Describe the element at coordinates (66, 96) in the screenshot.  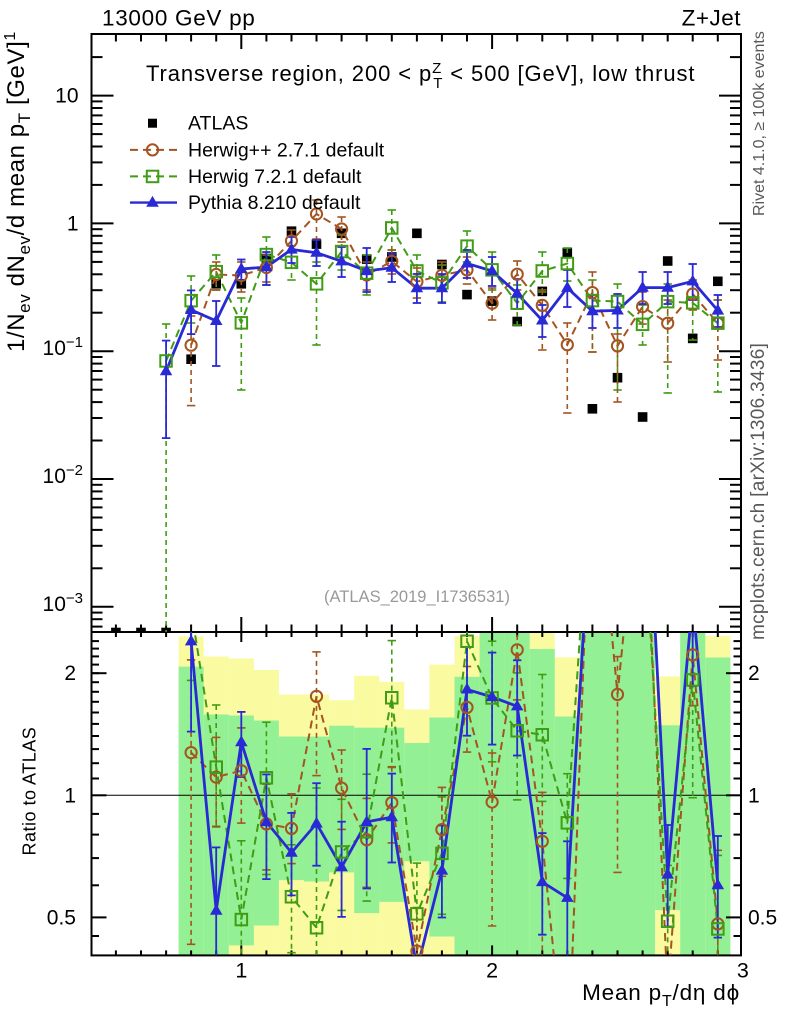
I see `svg-text: 10` at that location.